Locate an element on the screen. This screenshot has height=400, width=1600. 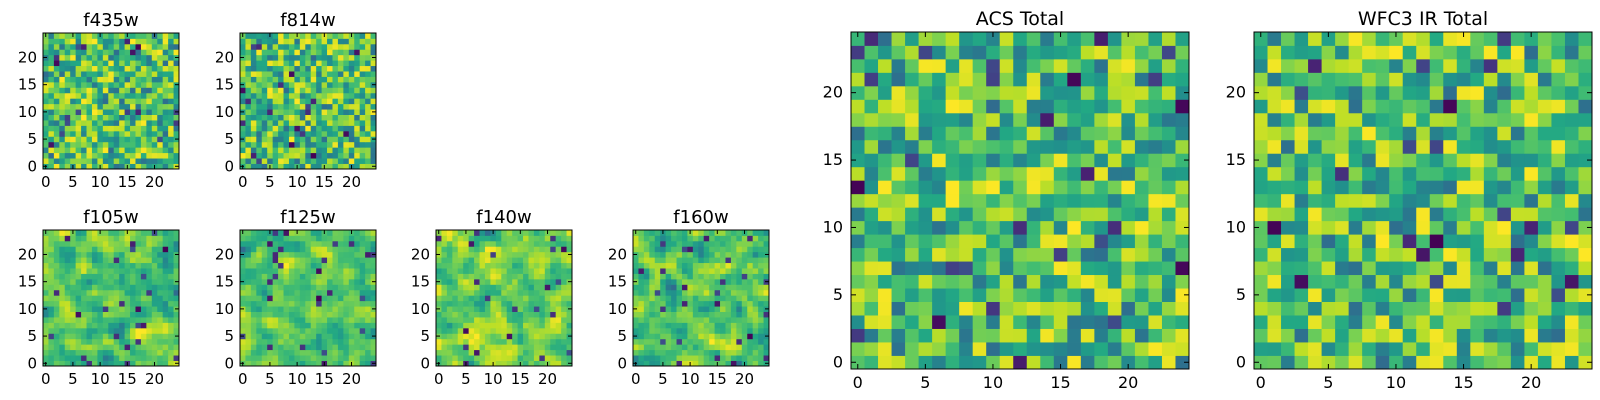
panel-title-wfc3_ir_total: WFC3 IR Total is located at coordinates (1423, 19).